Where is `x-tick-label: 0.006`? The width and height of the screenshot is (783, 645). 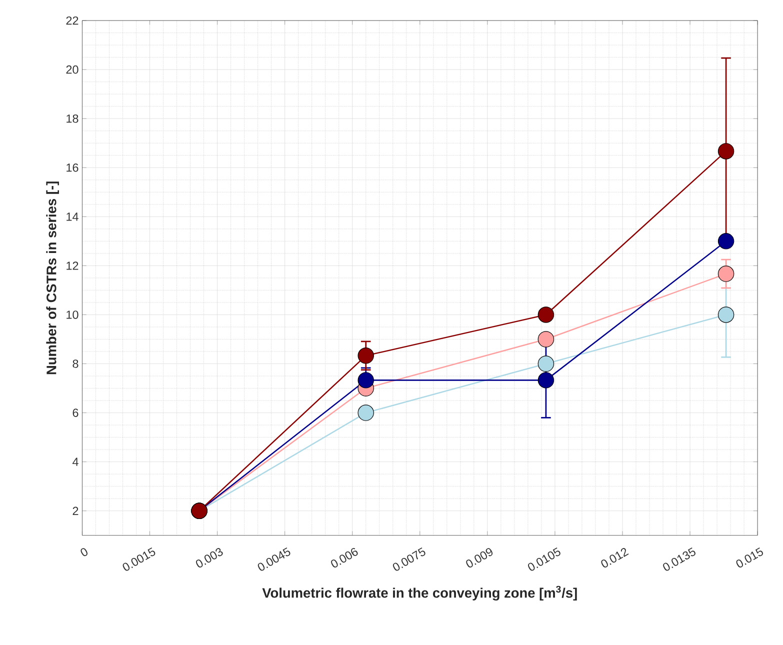 x-tick-label: 0.006 is located at coordinates (344, 558).